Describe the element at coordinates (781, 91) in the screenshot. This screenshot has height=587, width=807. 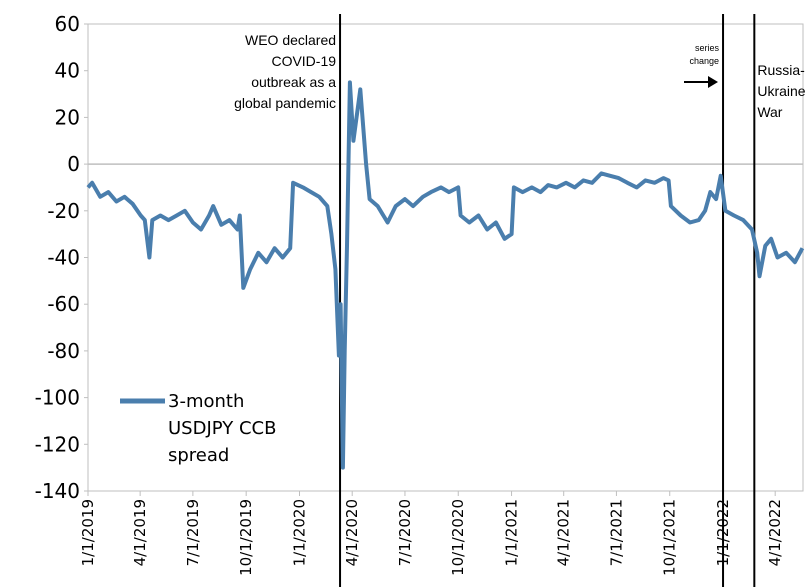
I see `annotation: Russia-Ukraine War` at that location.